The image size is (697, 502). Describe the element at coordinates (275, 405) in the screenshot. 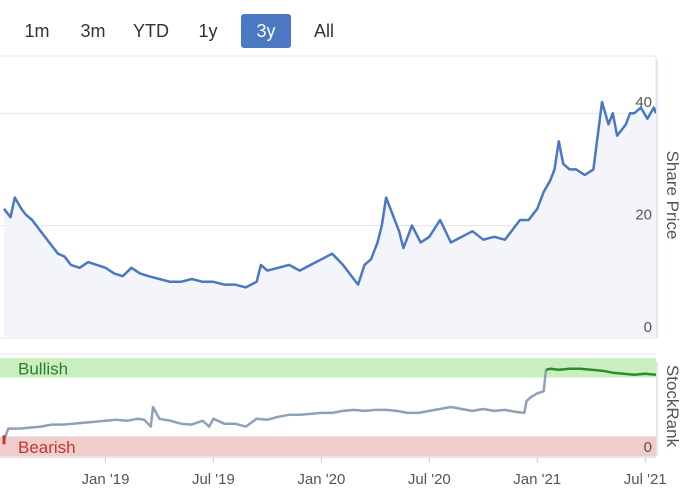

I see `stockrank-series-line` at that location.